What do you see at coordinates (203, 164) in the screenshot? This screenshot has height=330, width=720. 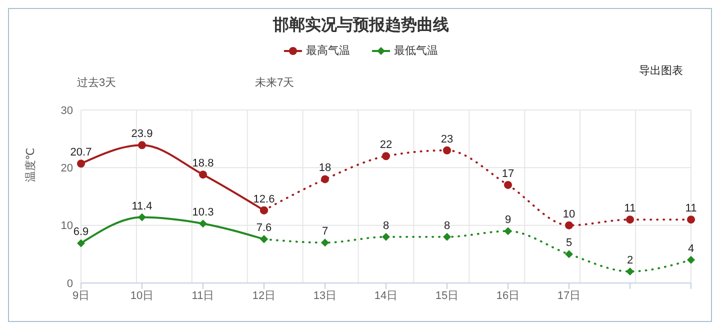 I see `data-label: 18.8` at bounding box center [203, 164].